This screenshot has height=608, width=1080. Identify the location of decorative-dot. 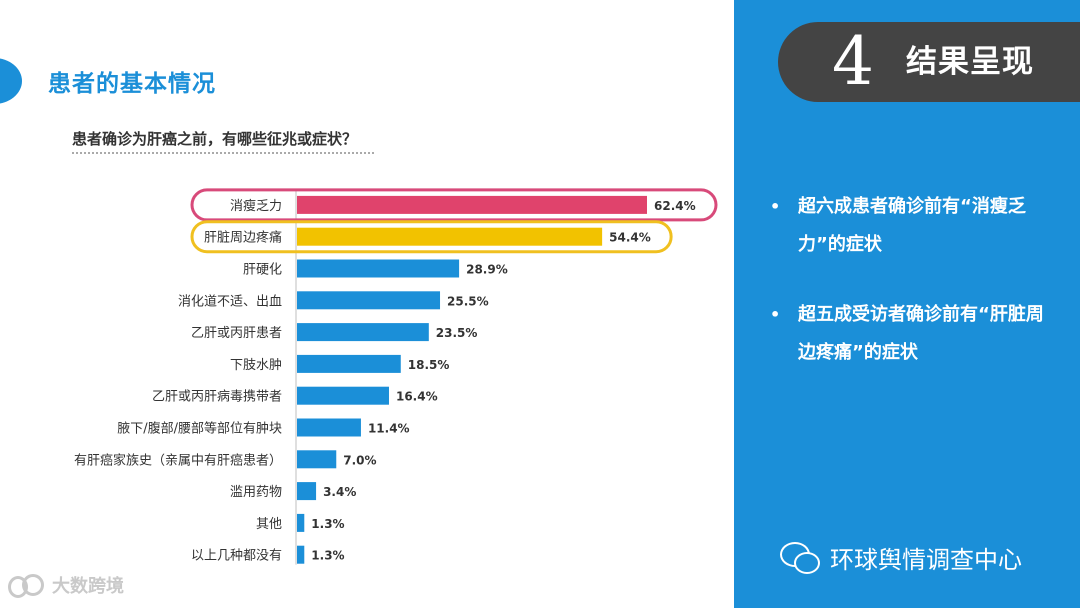
(11, 81).